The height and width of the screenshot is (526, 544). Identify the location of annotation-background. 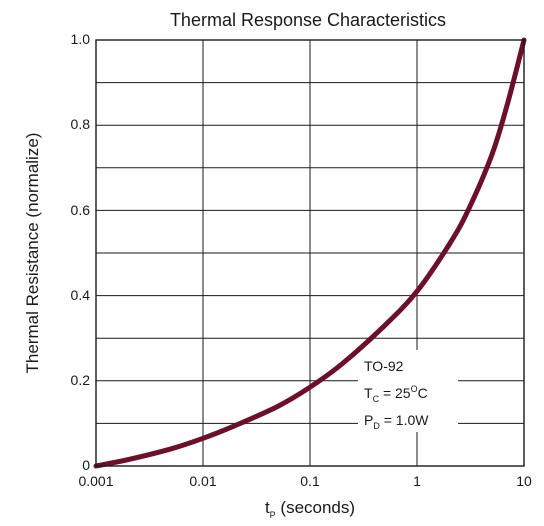
(408, 391).